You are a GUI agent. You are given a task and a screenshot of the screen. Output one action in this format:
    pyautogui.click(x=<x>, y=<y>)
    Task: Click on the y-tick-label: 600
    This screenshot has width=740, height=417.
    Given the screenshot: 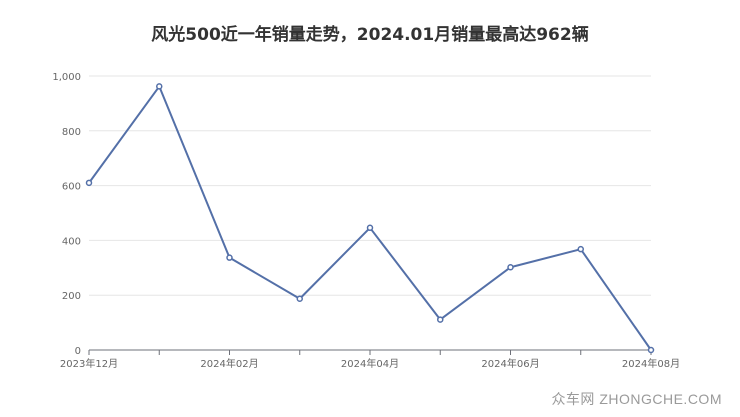 What is the action you would take?
    pyautogui.click(x=71, y=187)
    